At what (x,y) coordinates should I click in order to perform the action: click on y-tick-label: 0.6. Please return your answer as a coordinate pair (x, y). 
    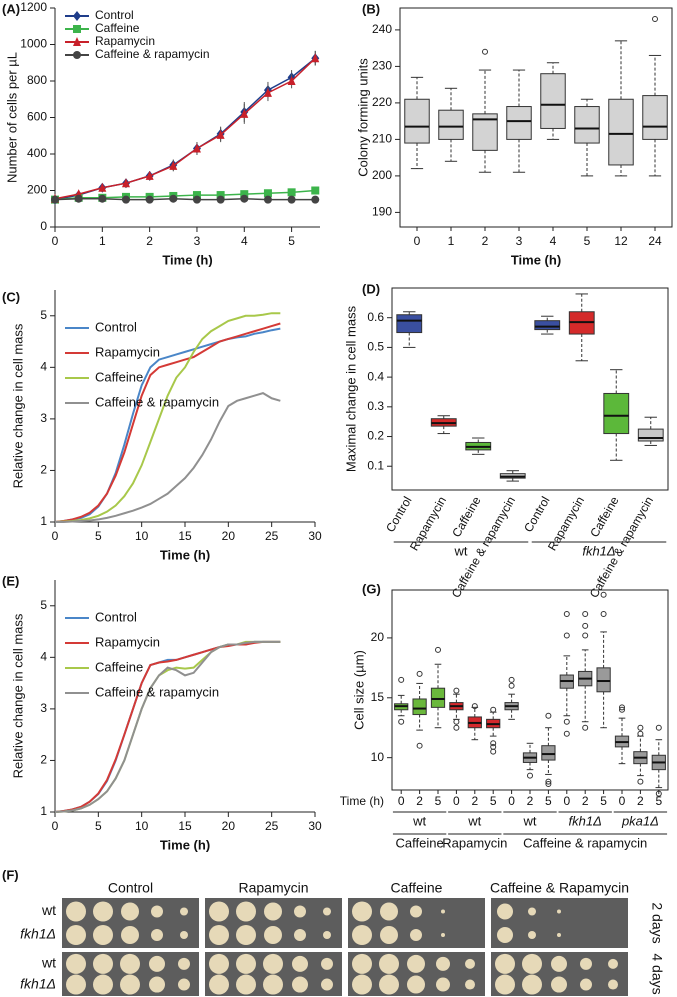
    Looking at the image, I should click on (375, 317).